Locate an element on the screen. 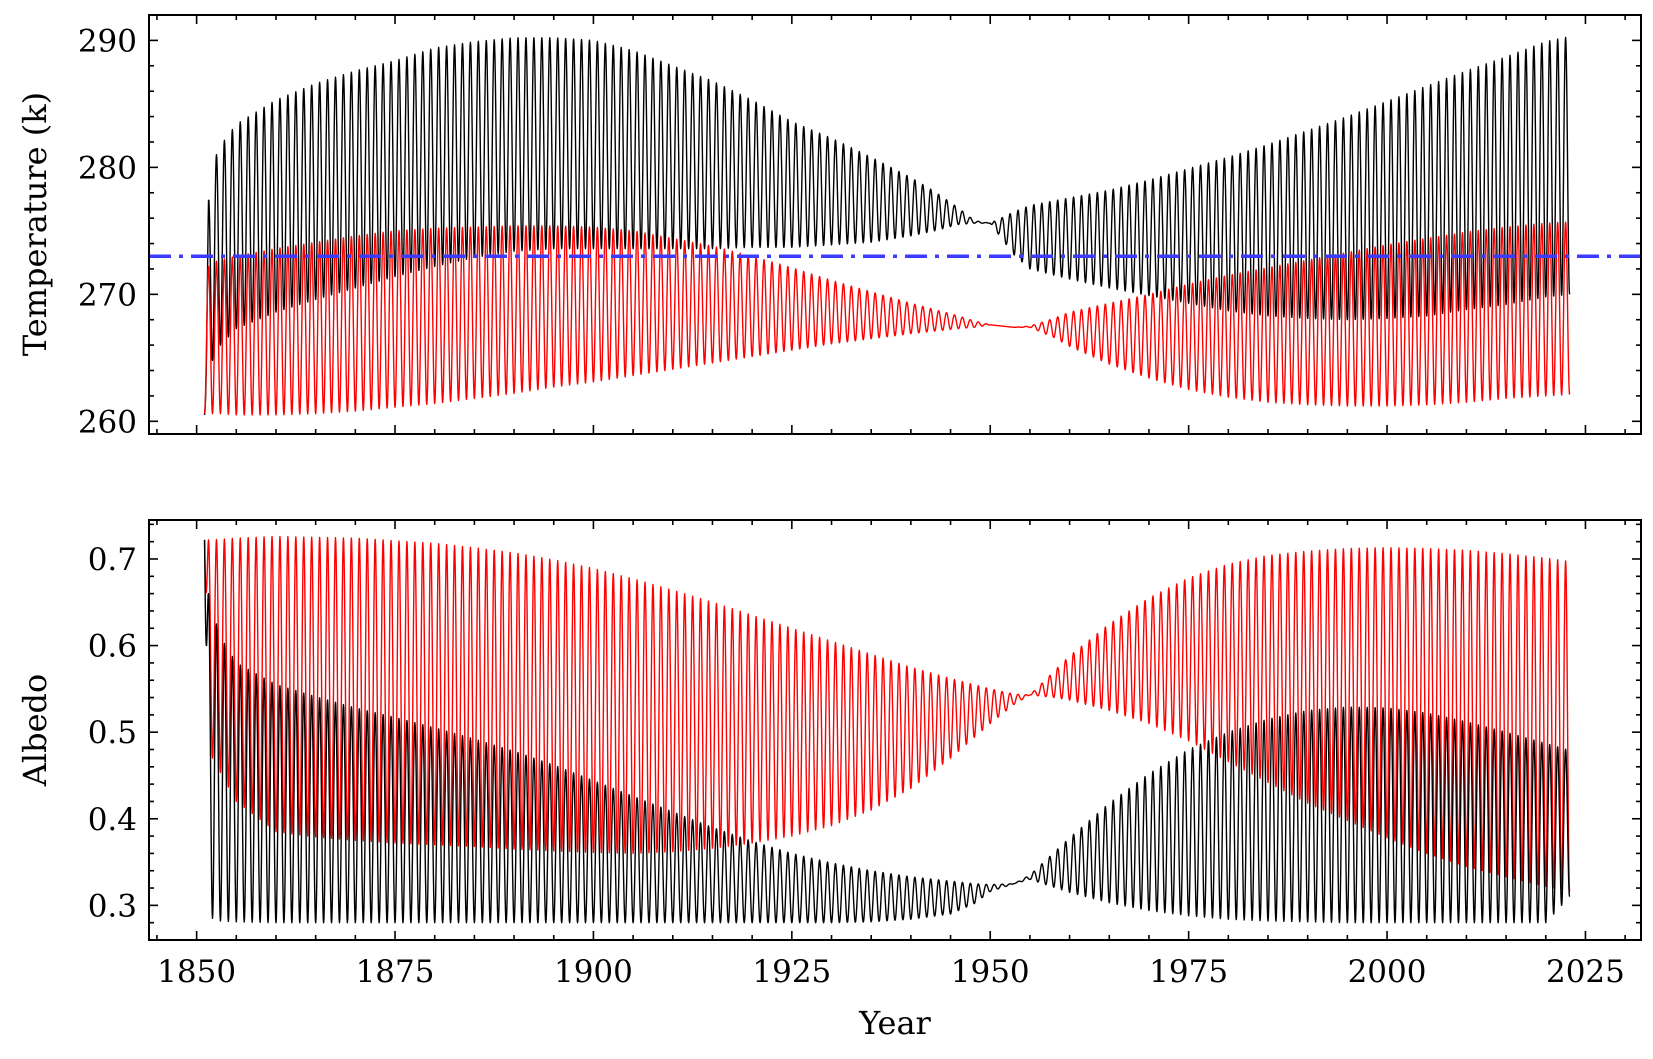  x-tick-label: 1975 is located at coordinates (1188, 972).